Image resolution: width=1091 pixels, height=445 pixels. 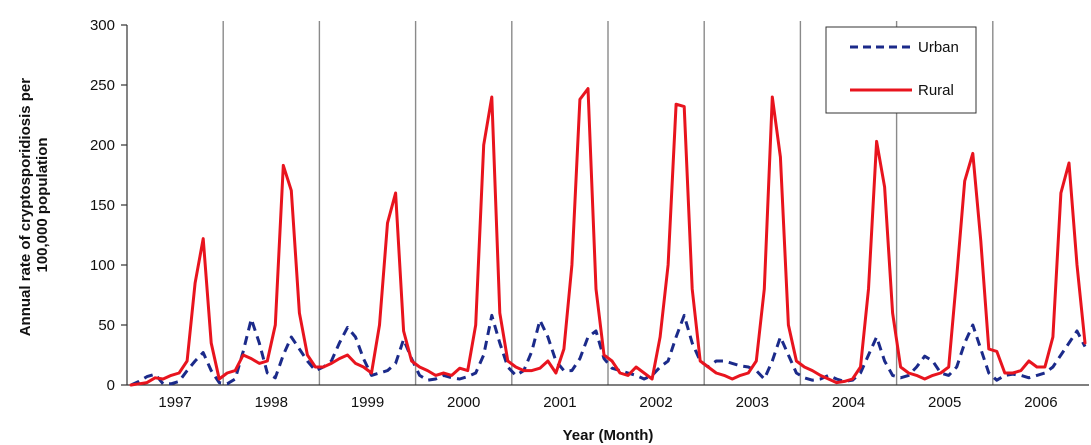 I want to click on x-tick-label: 2000, so click(x=463, y=402).